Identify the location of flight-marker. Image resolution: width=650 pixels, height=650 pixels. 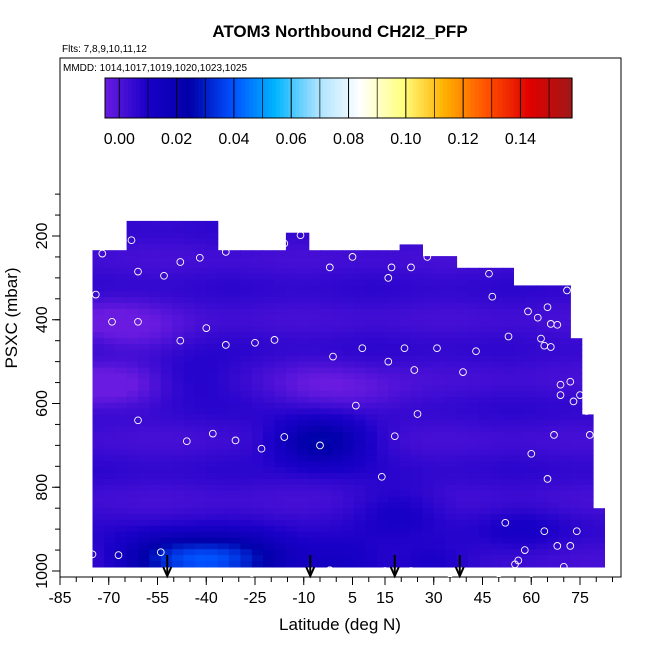
(167, 567).